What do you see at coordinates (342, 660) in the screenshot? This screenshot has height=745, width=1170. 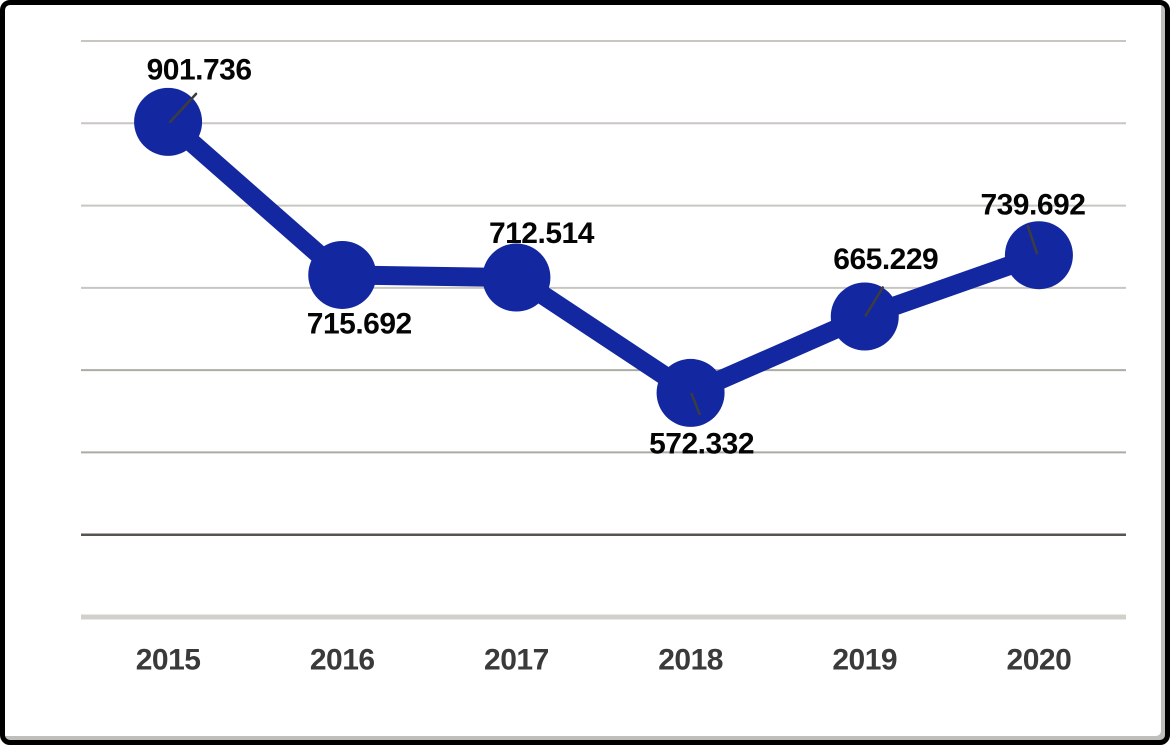 I see `x-axis-label-2016: 2016` at bounding box center [342, 660].